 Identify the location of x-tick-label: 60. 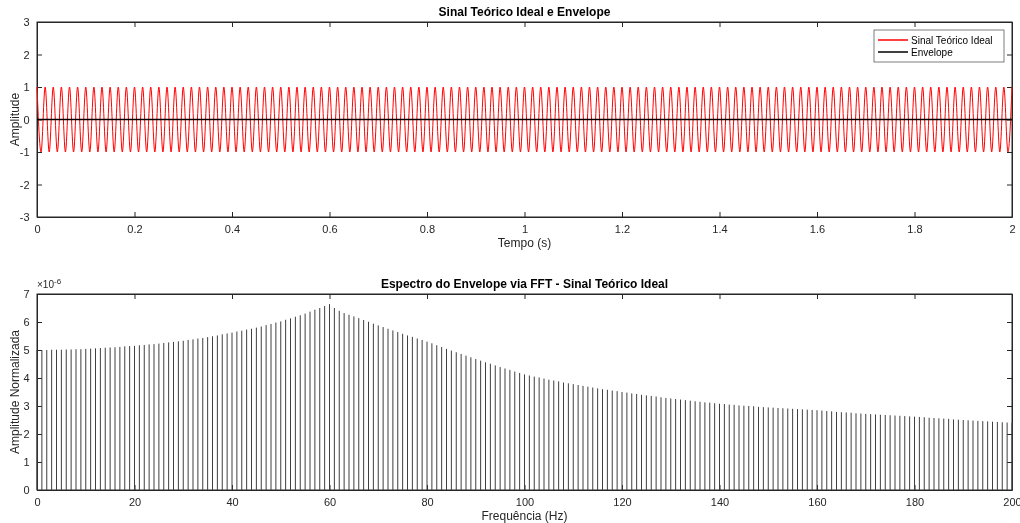
(330, 502).